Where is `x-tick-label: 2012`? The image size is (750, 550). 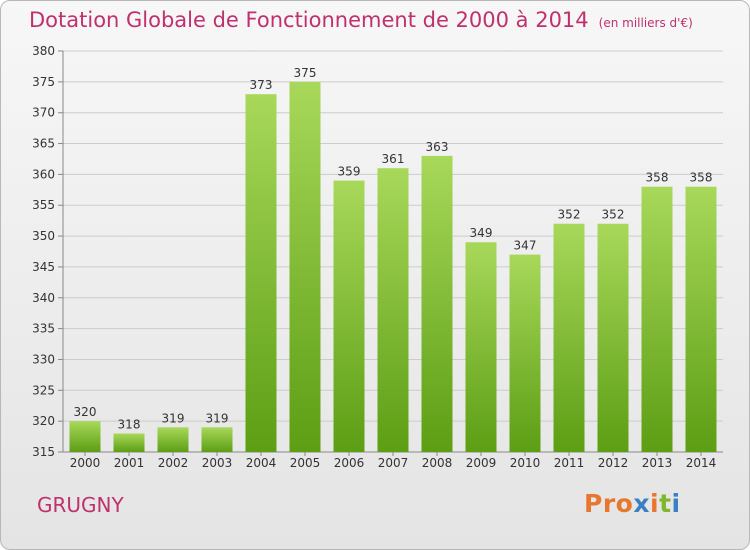
x-tick-label: 2012 is located at coordinates (613, 463).